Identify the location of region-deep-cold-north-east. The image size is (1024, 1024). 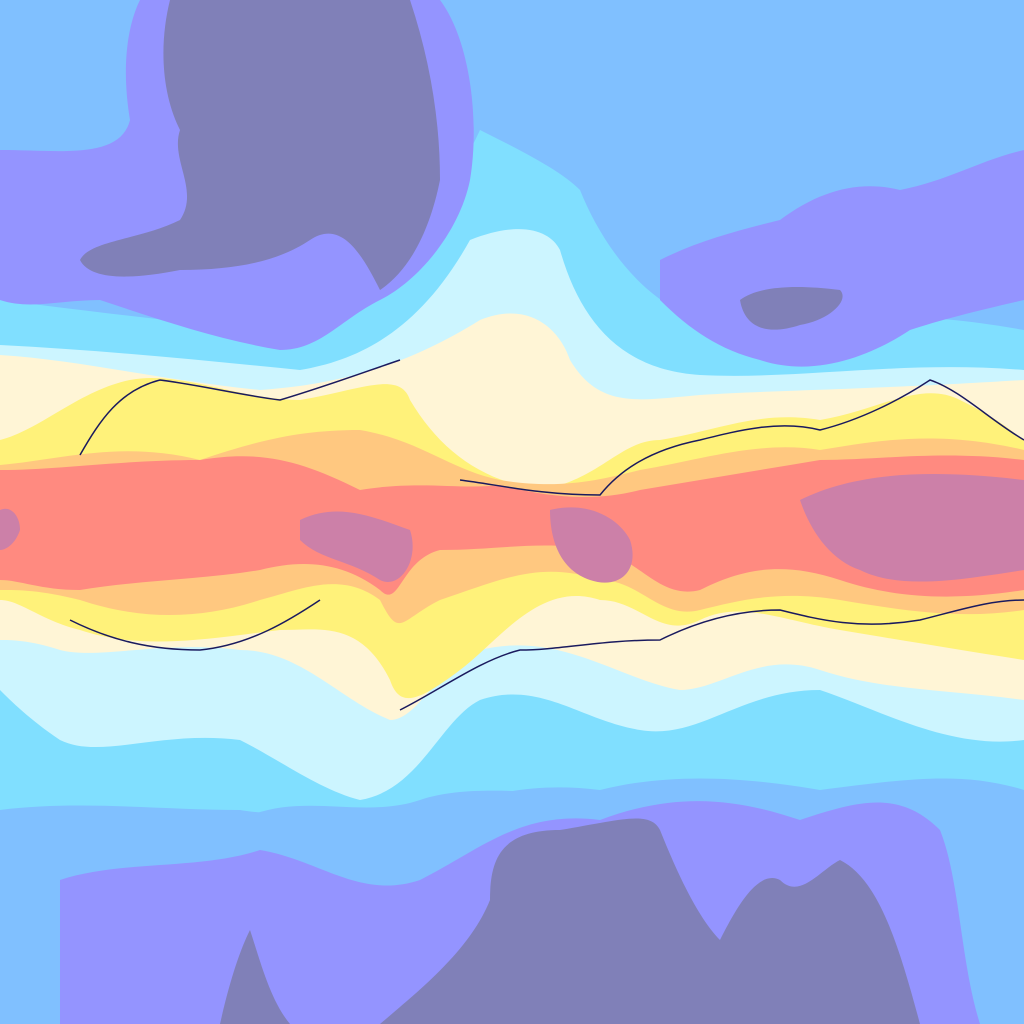
(791, 308).